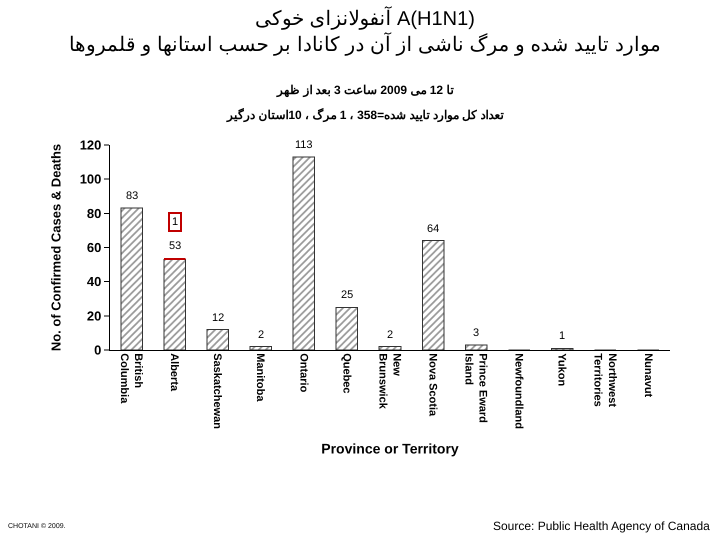  I want to click on y-tick-label: 80, so click(94, 213).